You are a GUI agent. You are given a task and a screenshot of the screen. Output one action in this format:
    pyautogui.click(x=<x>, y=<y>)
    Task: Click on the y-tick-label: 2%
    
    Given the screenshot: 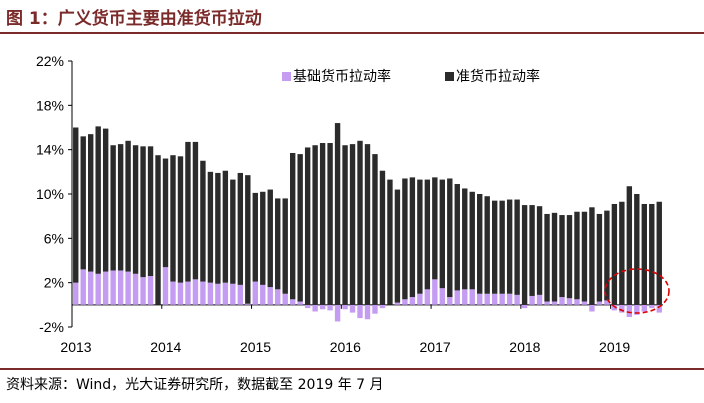 What is the action you would take?
    pyautogui.click(x=54, y=283)
    